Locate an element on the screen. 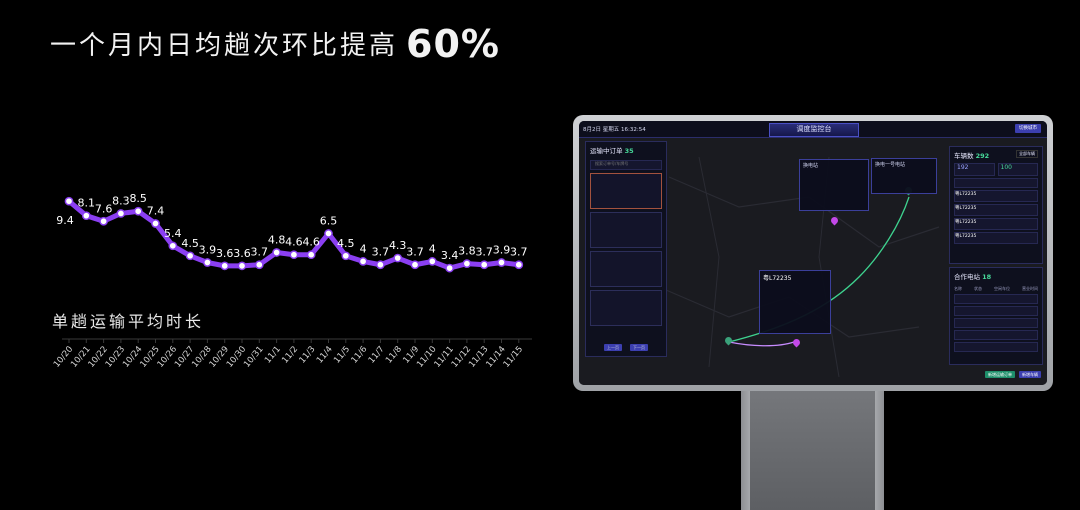 This screenshot has width=1080, height=510. dashboard-title: 调度监控台 is located at coordinates (814, 130).